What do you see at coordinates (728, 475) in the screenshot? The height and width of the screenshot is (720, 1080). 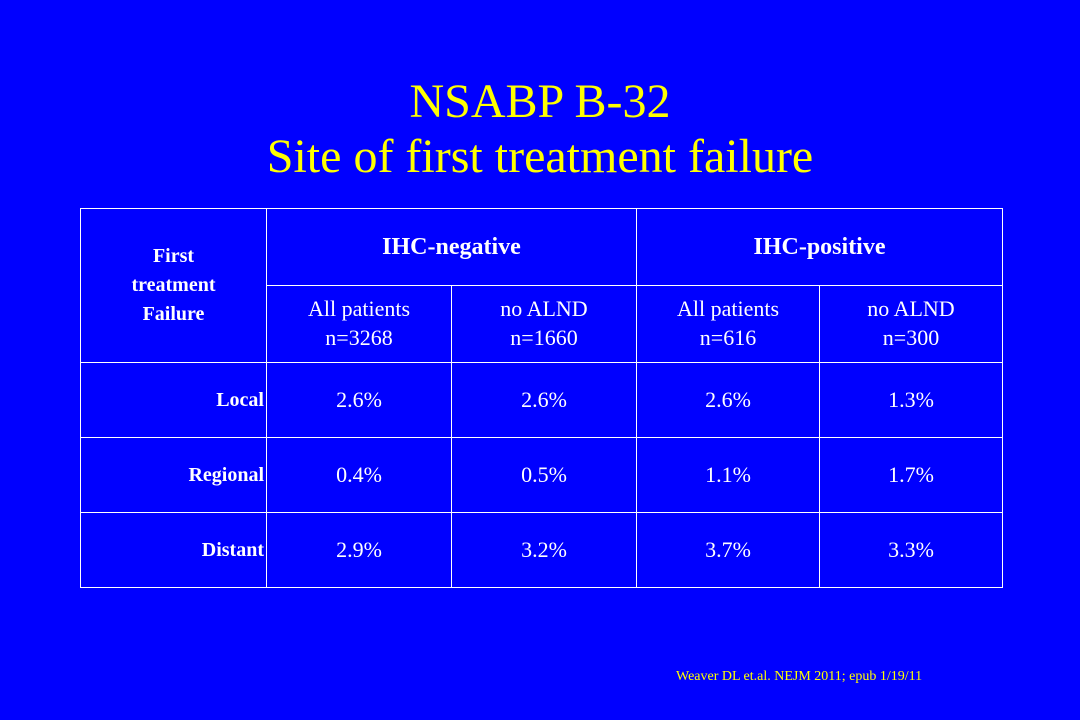 I see `table-cell: 1.1%` at bounding box center [728, 475].